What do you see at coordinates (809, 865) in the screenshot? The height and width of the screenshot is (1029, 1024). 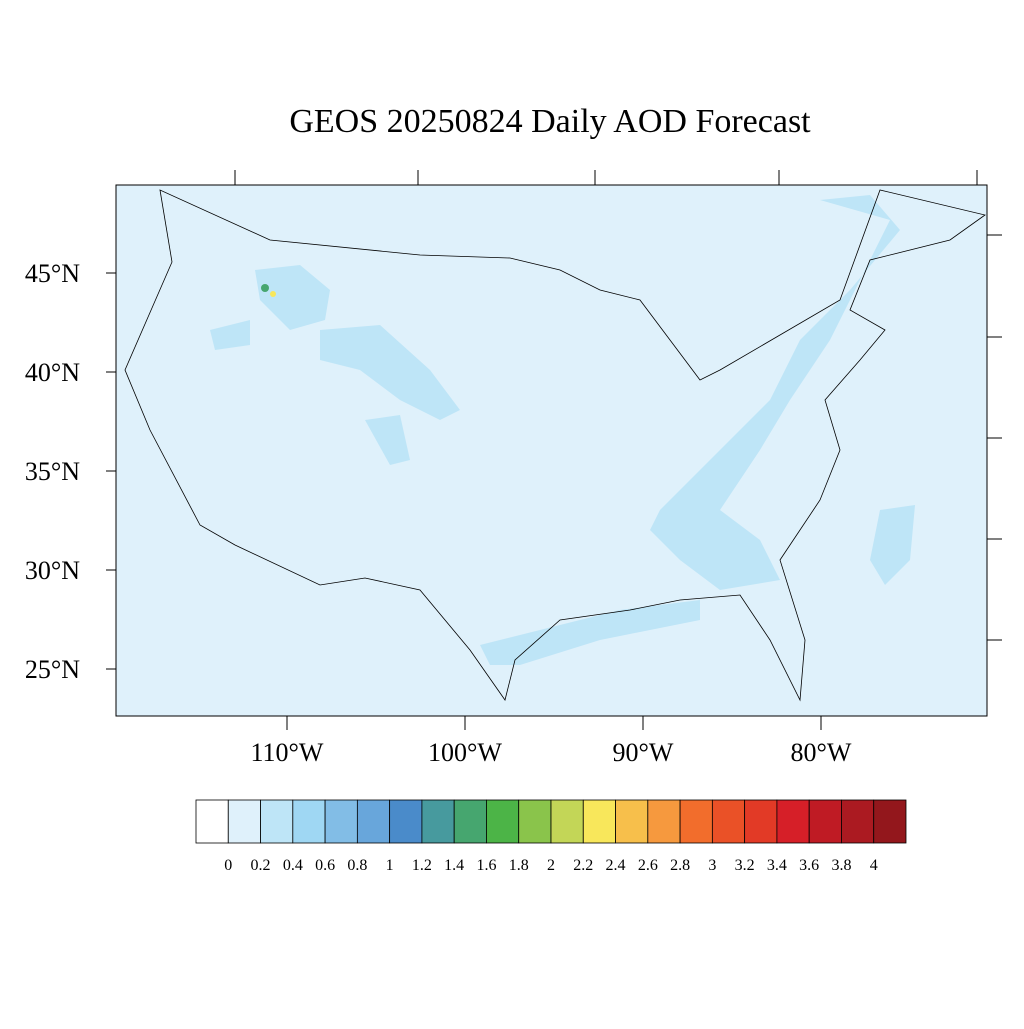 I see `colorbar-label: 3.6` at bounding box center [809, 865].